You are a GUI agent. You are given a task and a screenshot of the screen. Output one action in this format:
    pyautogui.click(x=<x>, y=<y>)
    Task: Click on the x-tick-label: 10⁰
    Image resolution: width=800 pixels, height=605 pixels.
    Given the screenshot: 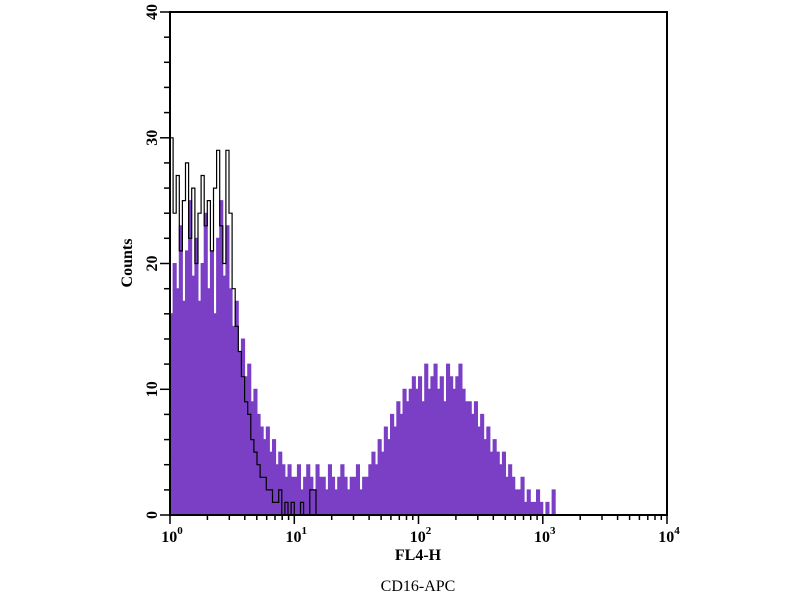 What is the action you would take?
    pyautogui.click(x=172, y=535)
    